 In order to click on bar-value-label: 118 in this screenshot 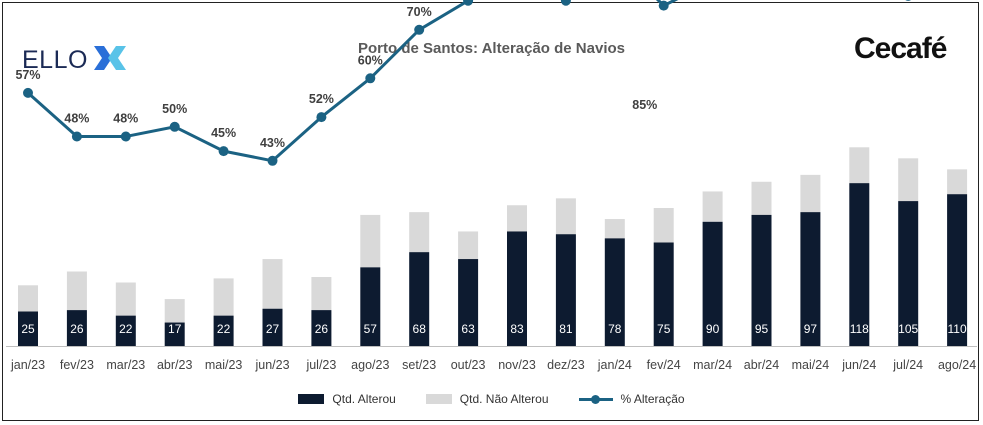, I will do `click(859, 329)`.